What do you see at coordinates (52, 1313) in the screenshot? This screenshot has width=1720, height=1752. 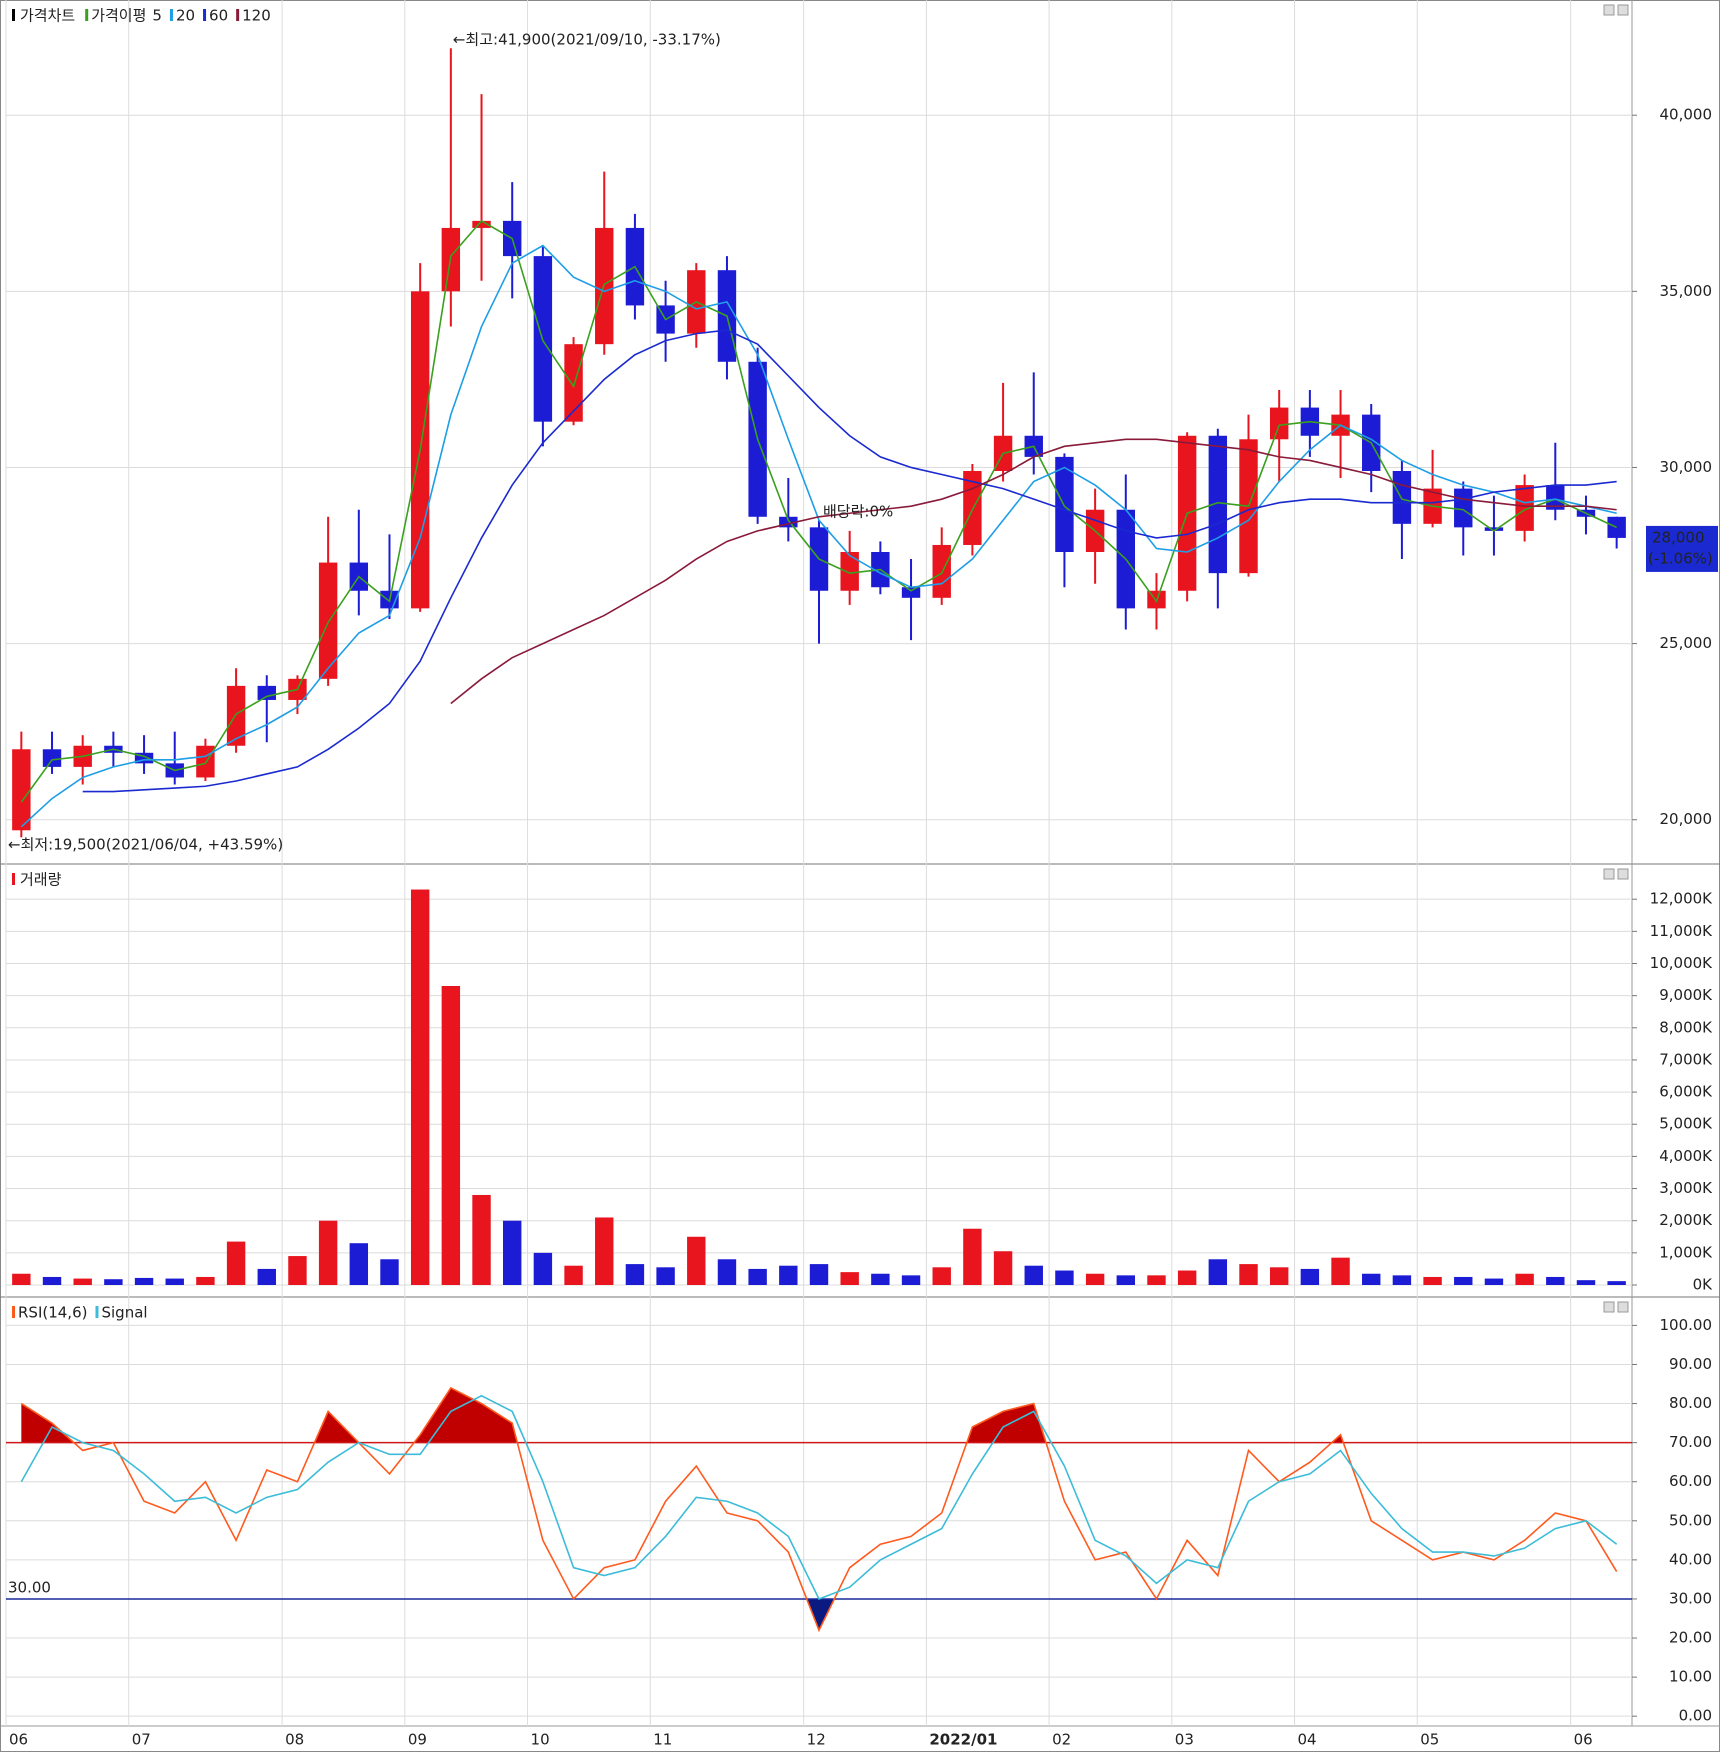 I see `legend-label: RSI(14,6)` at bounding box center [52, 1313].